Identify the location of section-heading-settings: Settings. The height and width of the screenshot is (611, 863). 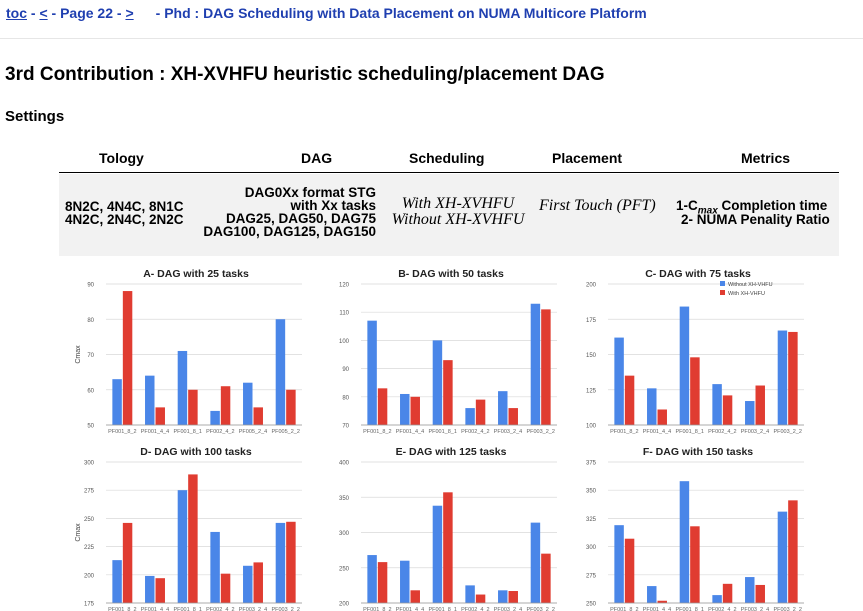
(35, 116).